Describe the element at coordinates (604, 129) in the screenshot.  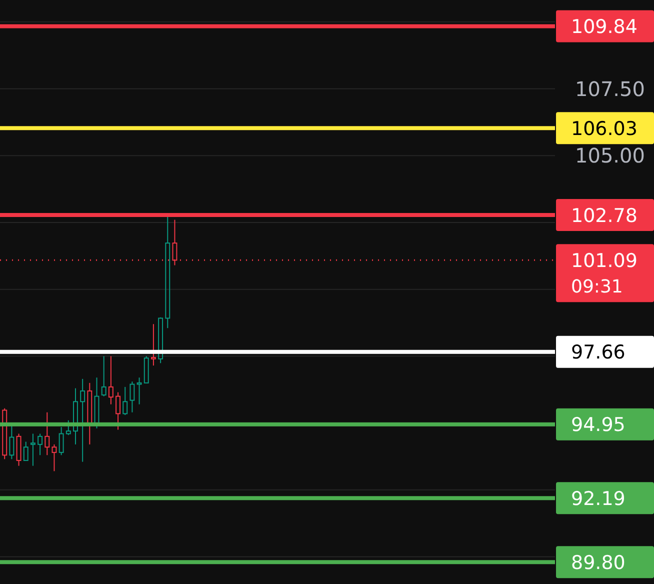
I see `ref-line-label: 106.03` at that location.